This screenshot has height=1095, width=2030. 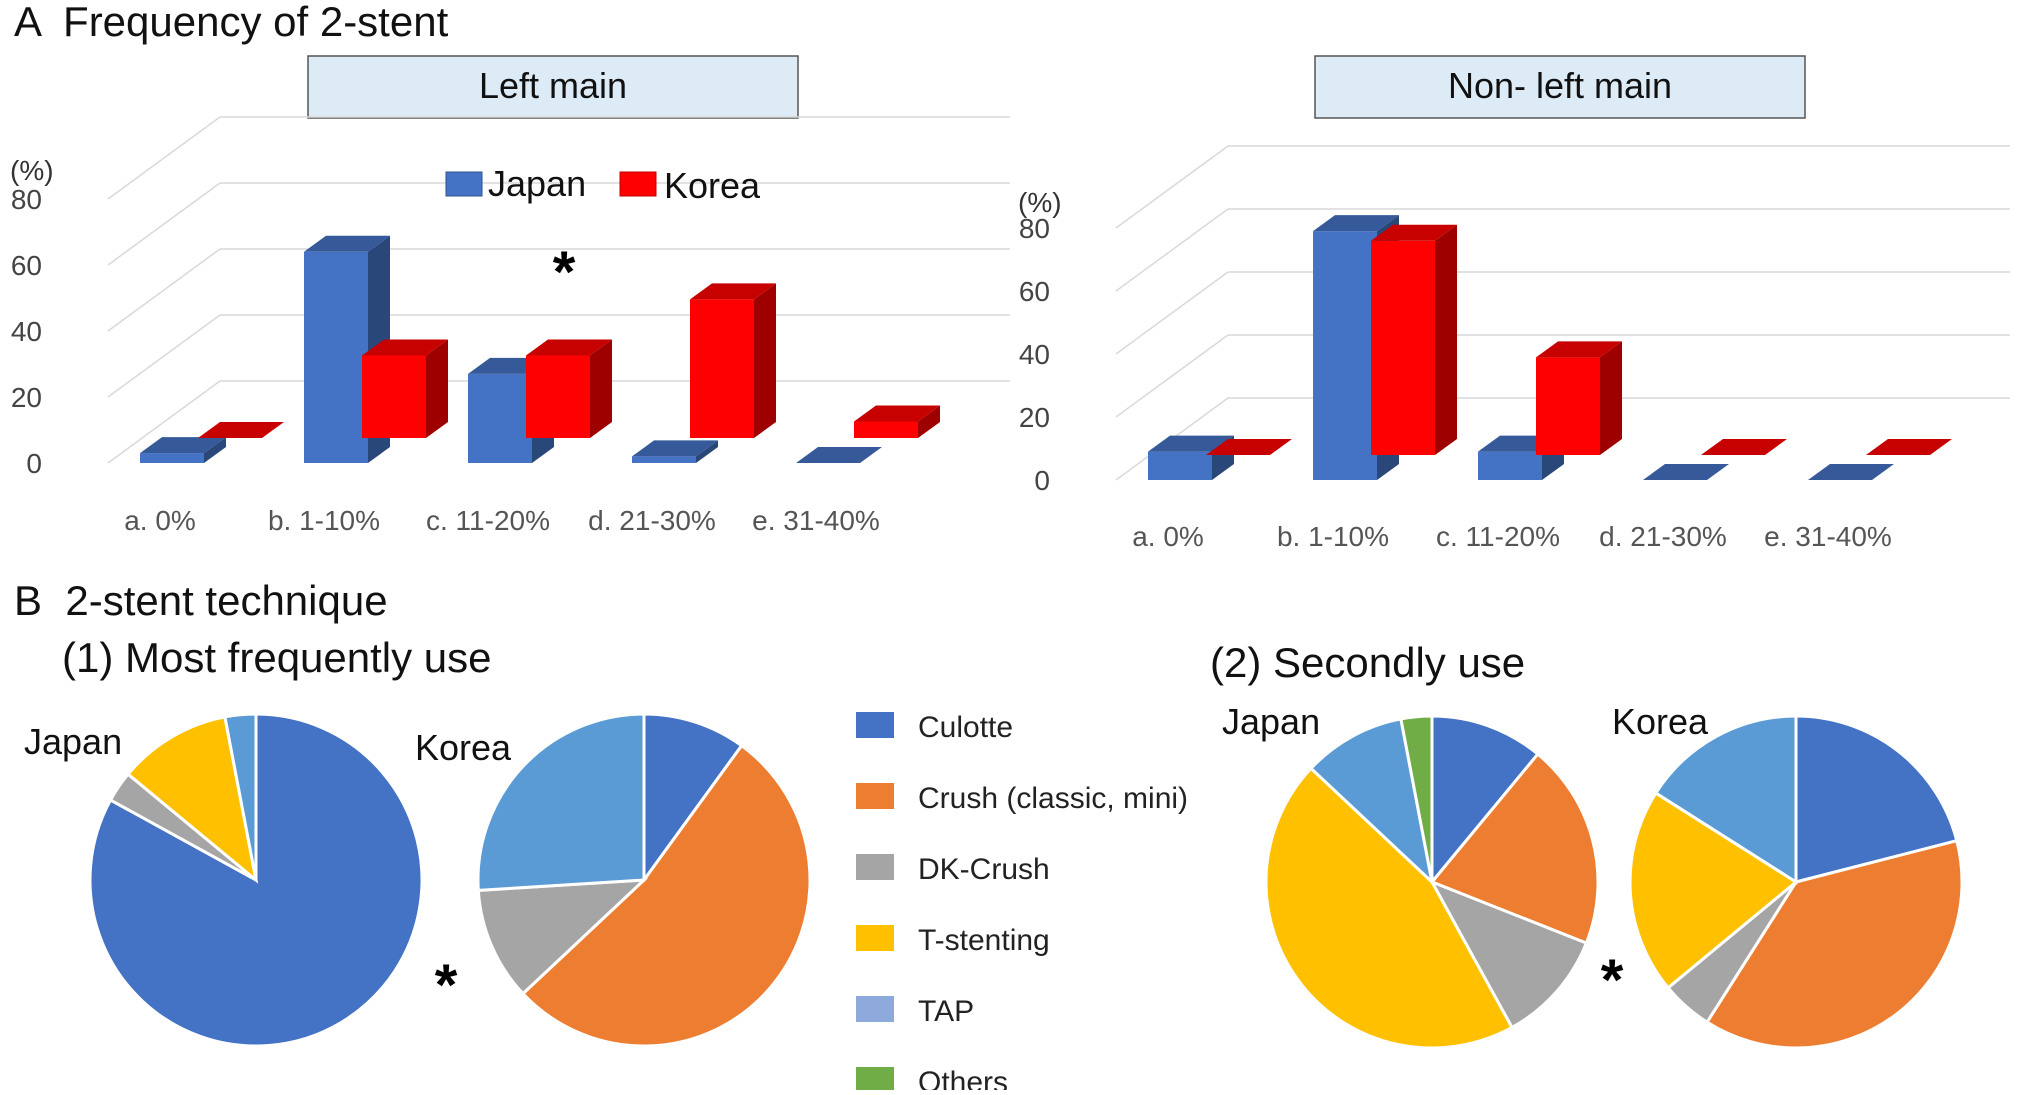 I want to click on pie-second-japan-slice-dk-crush, so click(x=1508, y=954).